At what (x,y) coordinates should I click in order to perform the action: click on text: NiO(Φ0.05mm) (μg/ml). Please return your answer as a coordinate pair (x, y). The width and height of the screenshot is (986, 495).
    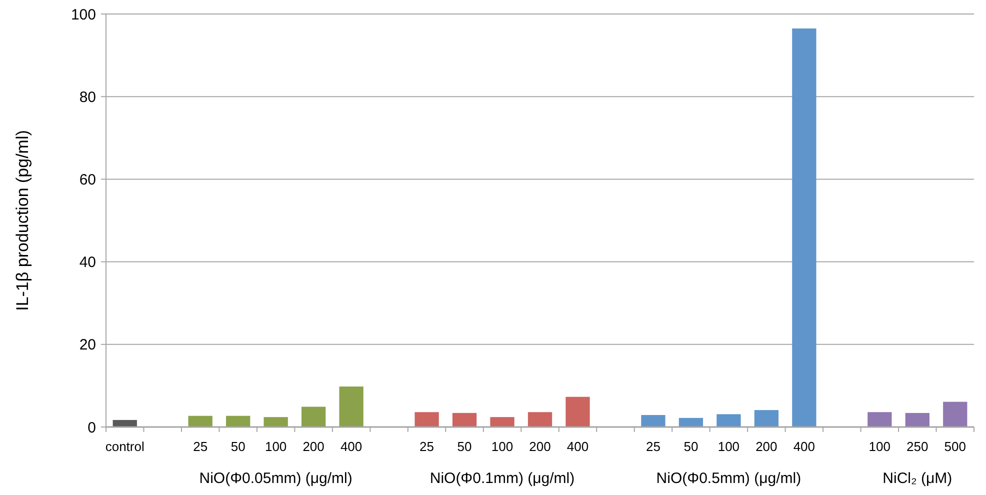
    Looking at the image, I should click on (275, 478).